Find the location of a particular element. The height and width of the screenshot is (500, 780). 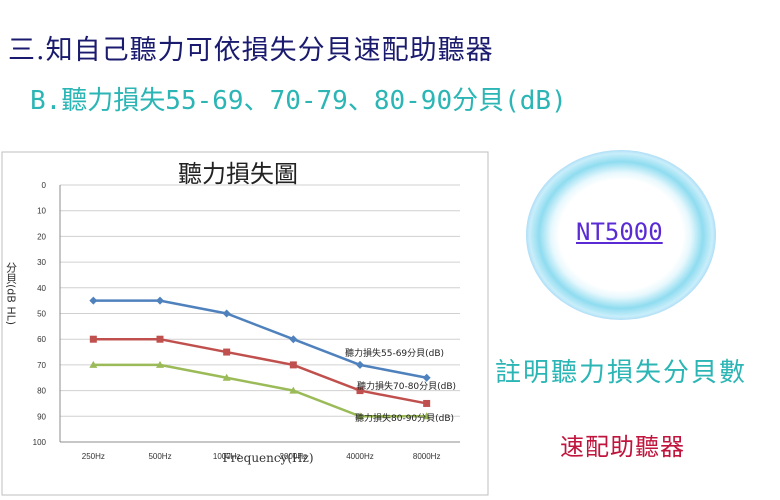

page-subheading: B.聽力損失55-69、70-79、80-90分貝(dB) is located at coordinates (298, 101).